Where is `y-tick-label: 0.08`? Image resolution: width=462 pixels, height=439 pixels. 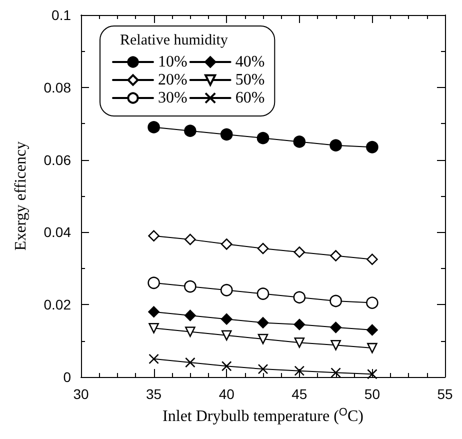
y-tick-label: 0.08 is located at coordinates (58, 87).